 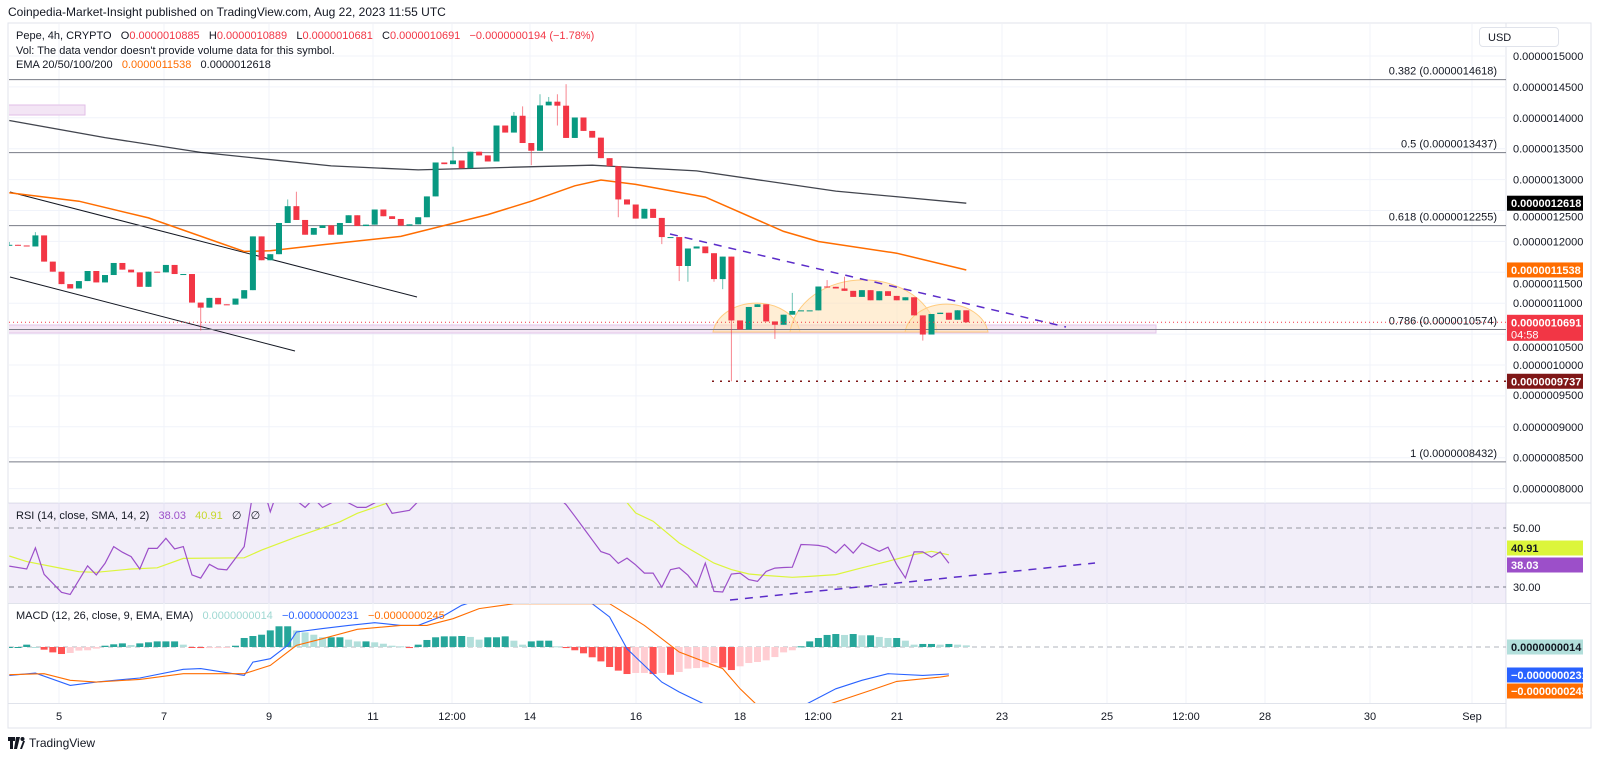 What do you see at coordinates (47, 110) in the screenshot?
I see `drawing-rectangle-top-left` at bounding box center [47, 110].